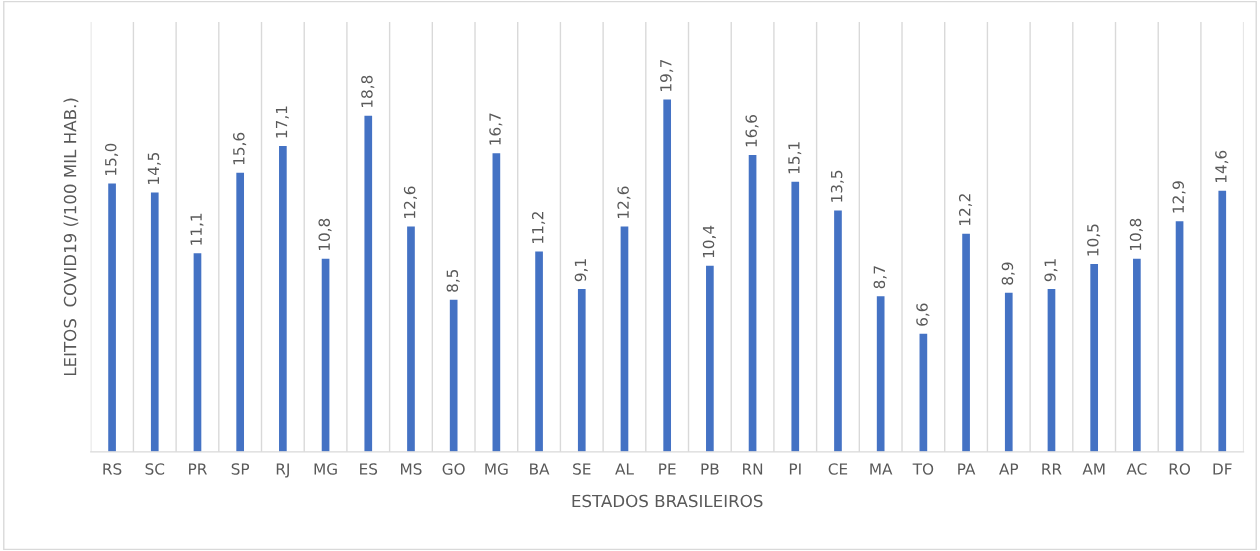 The height and width of the screenshot is (551, 1260). What do you see at coordinates (881, 469) in the screenshot?
I see `x-tick-label: MA` at bounding box center [881, 469].